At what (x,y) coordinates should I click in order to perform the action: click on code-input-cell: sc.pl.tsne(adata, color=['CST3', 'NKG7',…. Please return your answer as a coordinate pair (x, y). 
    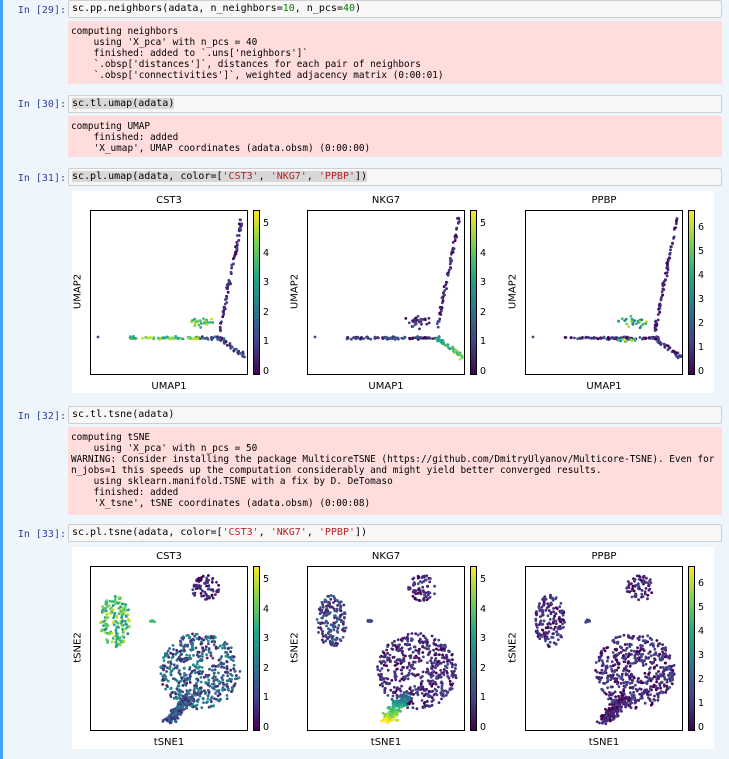
    Looking at the image, I should click on (395, 533).